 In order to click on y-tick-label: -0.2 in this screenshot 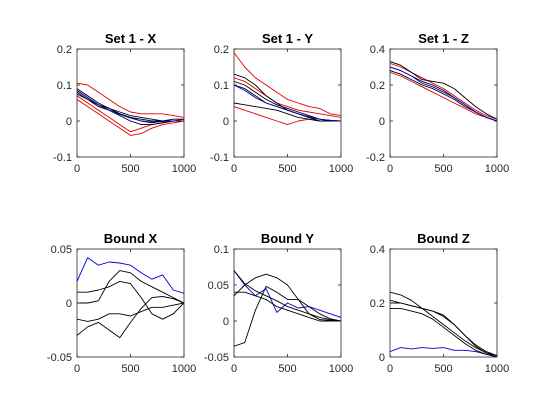, I will do `click(375, 158)`.